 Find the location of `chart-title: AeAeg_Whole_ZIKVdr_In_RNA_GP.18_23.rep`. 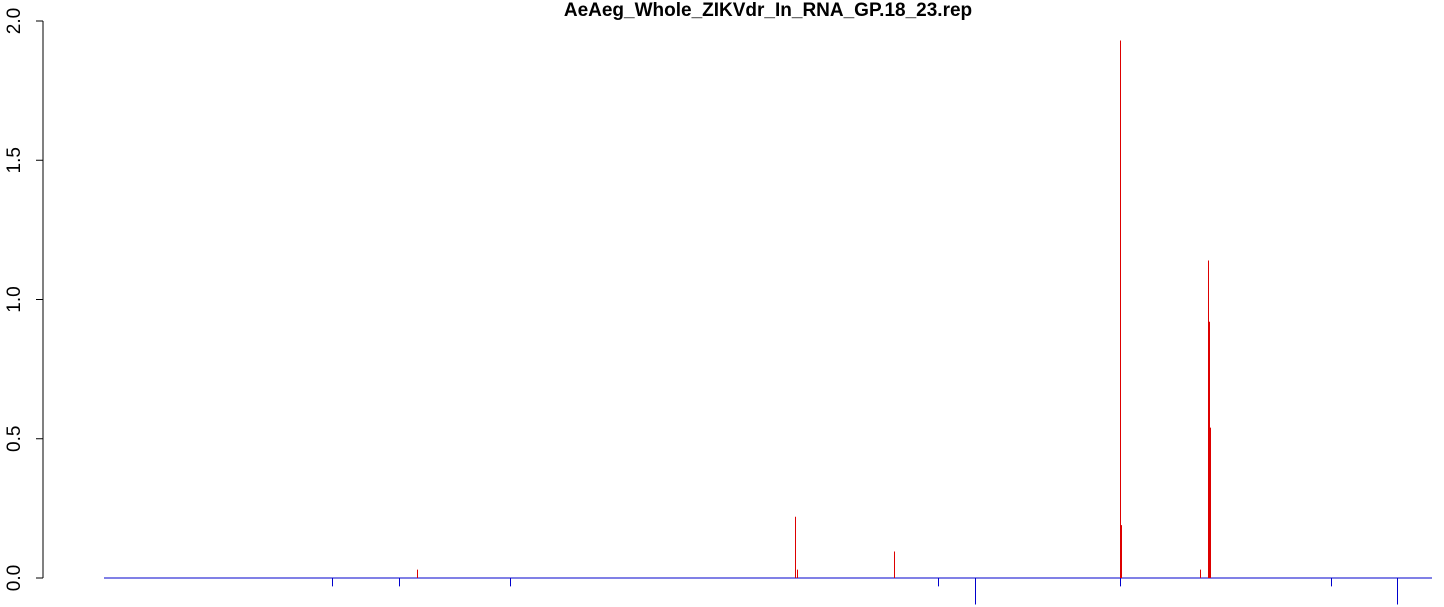

chart-title: AeAeg_Whole_ZIKVdr_In_RNA_GP.18_23.rep is located at coordinates (768, 10).